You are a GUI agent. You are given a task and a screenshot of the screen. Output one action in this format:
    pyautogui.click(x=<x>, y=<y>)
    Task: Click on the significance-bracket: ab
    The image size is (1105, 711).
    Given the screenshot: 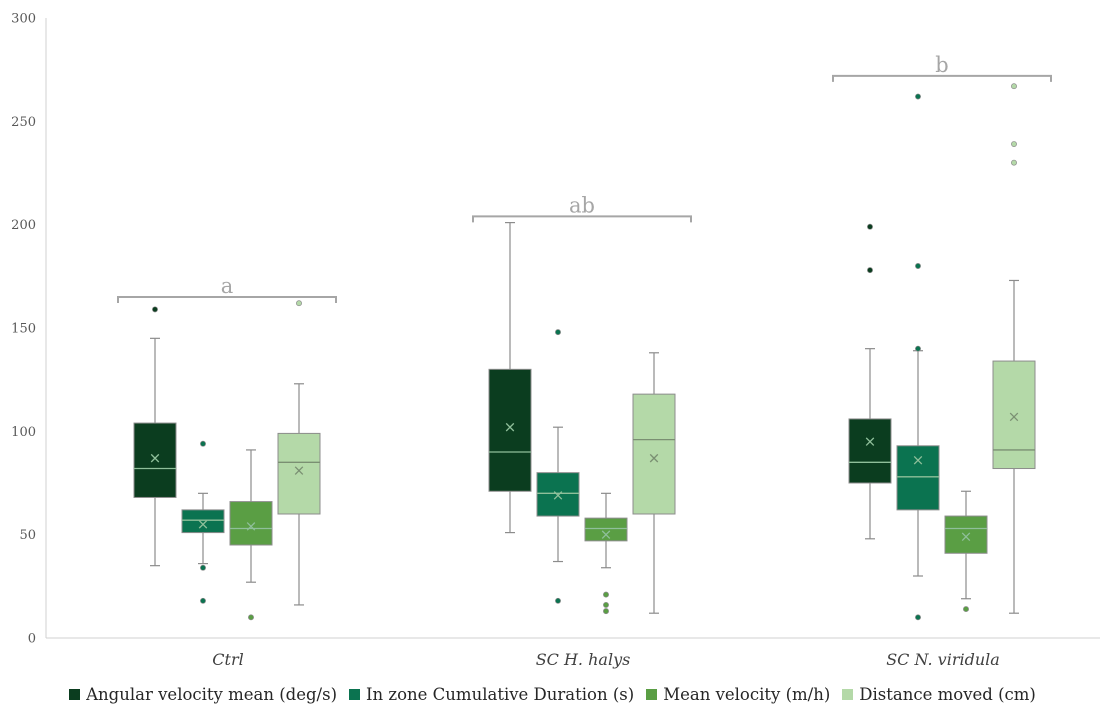 What is the action you would take?
    pyautogui.click(x=582, y=208)
    